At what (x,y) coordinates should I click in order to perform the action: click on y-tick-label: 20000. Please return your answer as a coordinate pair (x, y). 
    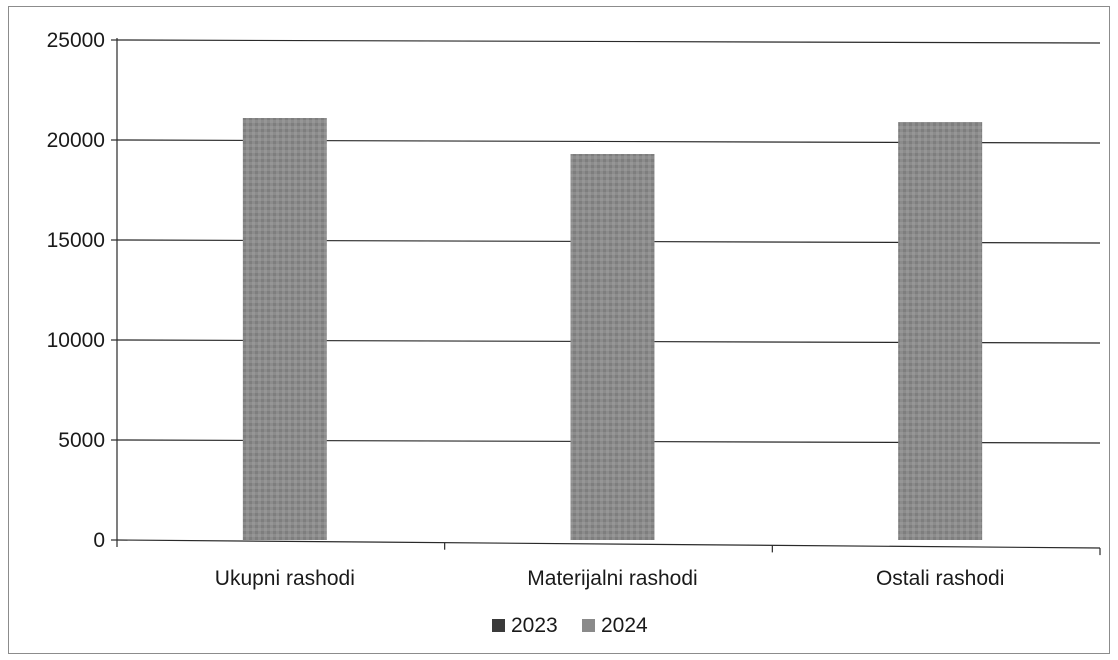
    Looking at the image, I should click on (76, 140).